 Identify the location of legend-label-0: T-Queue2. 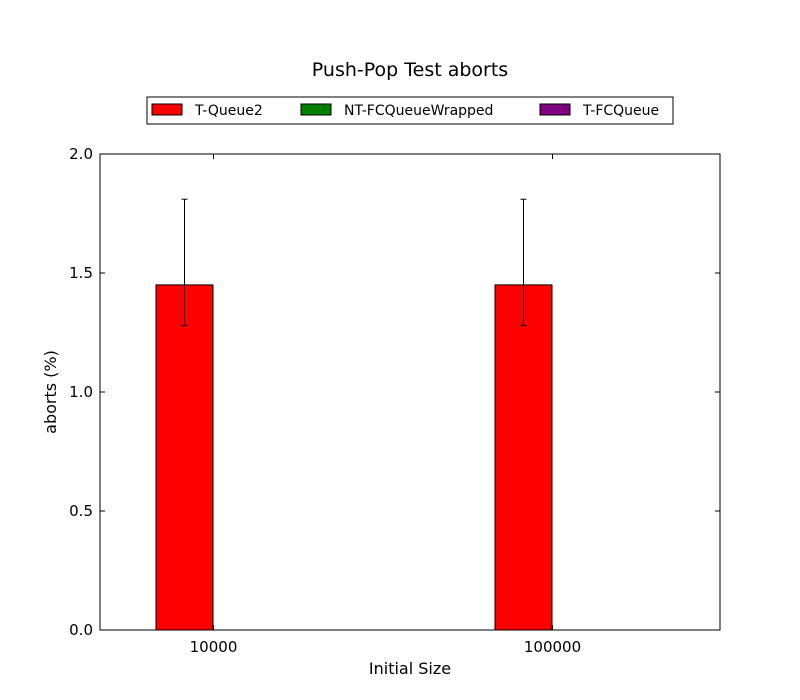
(228, 111).